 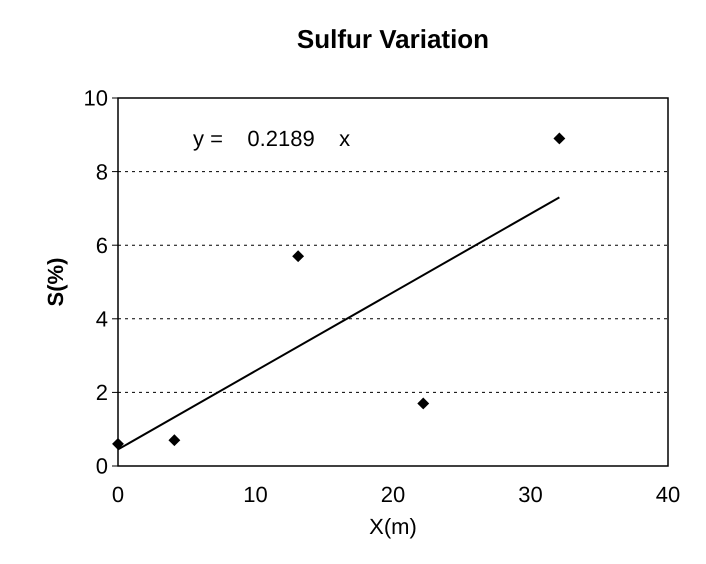 What do you see at coordinates (668, 494) in the screenshot?
I see `x-tick-label: 40` at bounding box center [668, 494].